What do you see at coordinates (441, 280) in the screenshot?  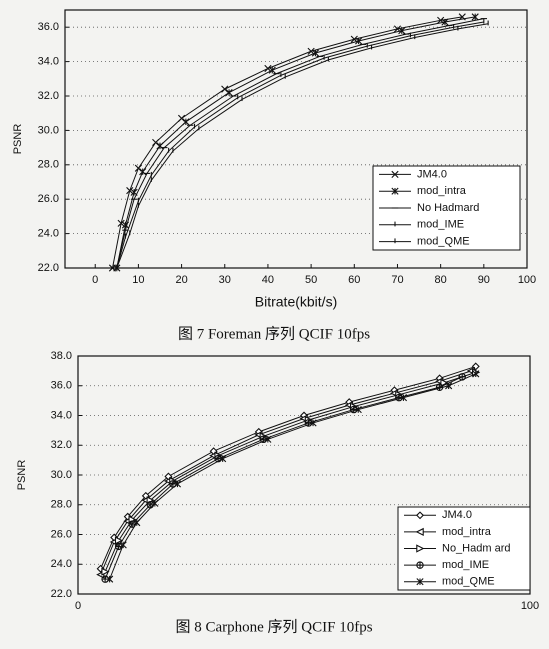 I see `x-tick-label: 80` at bounding box center [441, 280].